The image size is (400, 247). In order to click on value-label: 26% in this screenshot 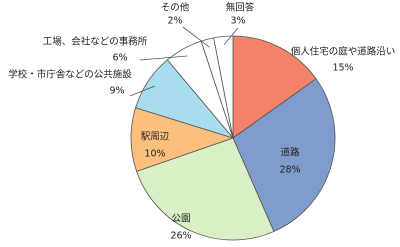, I will do `click(180, 236)`.